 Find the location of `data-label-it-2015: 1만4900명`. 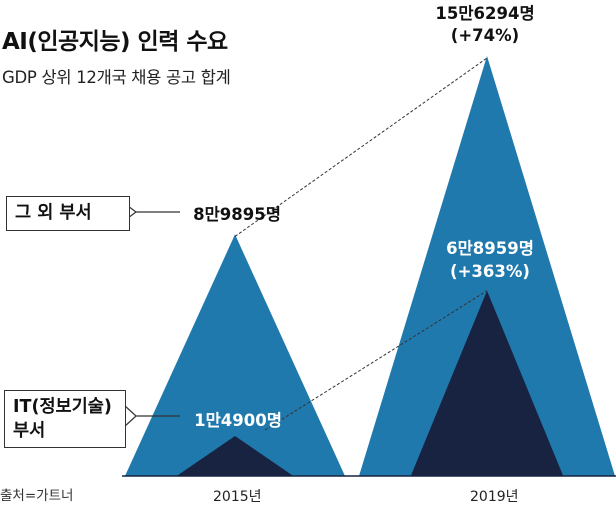

data-label-it-2015: 1만4900명 is located at coordinates (238, 420).